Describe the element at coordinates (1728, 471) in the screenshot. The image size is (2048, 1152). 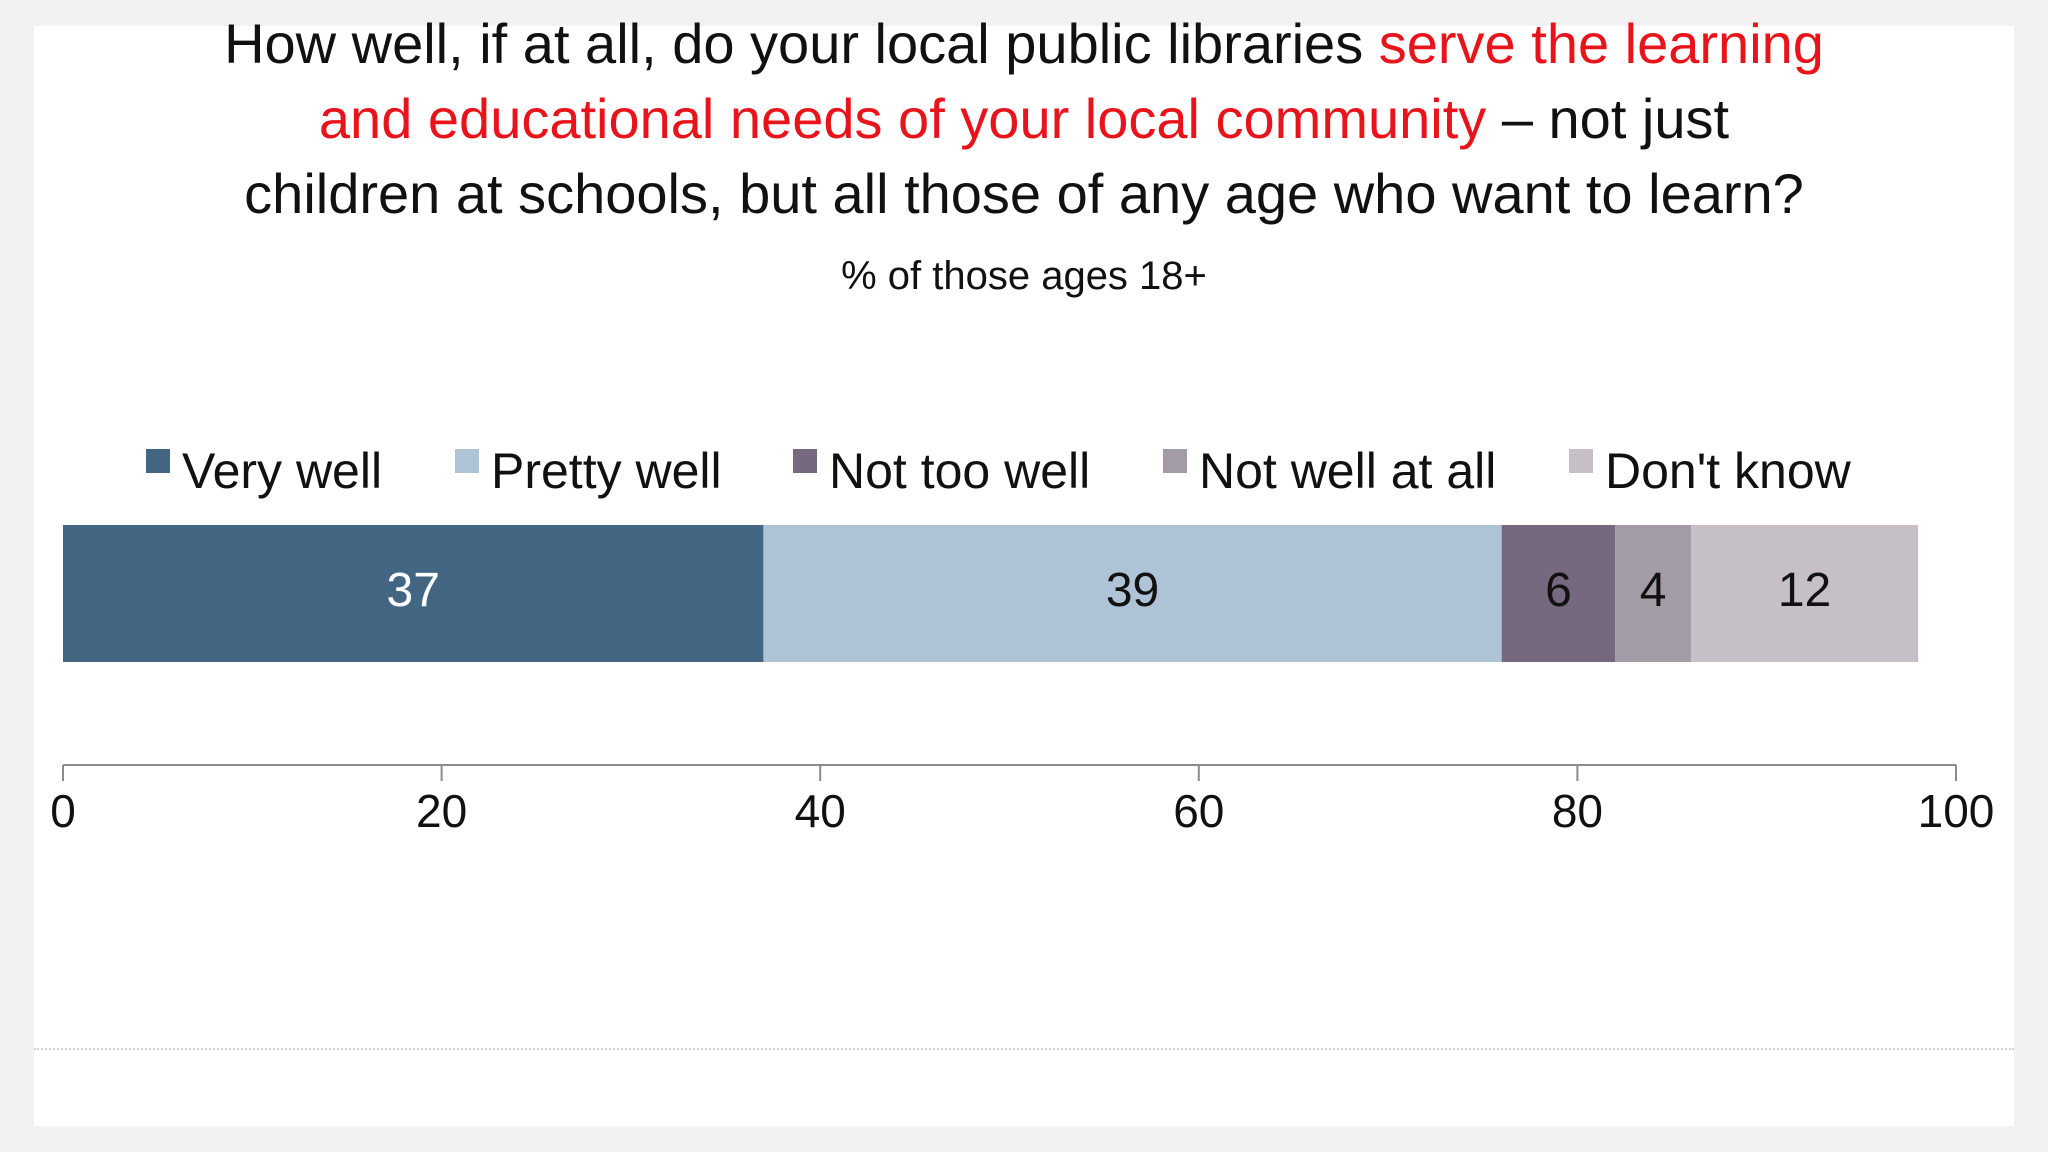
I see `legend-label-don-t-know: Don't know` at that location.